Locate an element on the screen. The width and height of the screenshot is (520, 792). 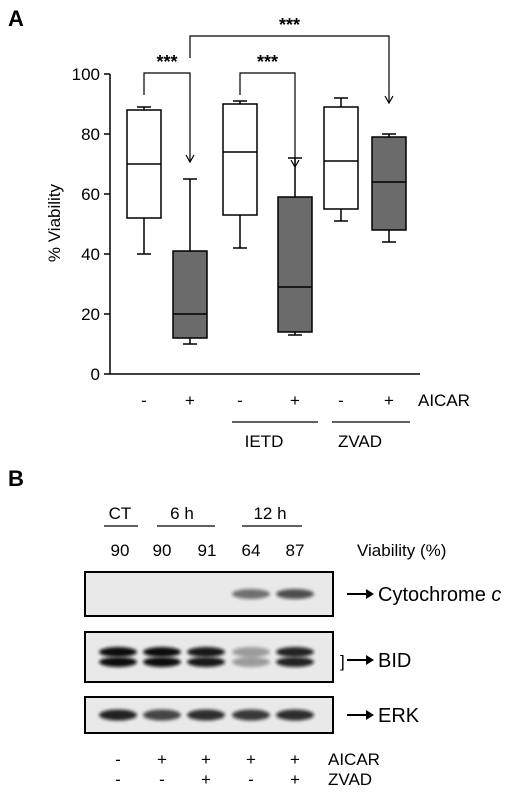
blot-bid is located at coordinates (209, 657).